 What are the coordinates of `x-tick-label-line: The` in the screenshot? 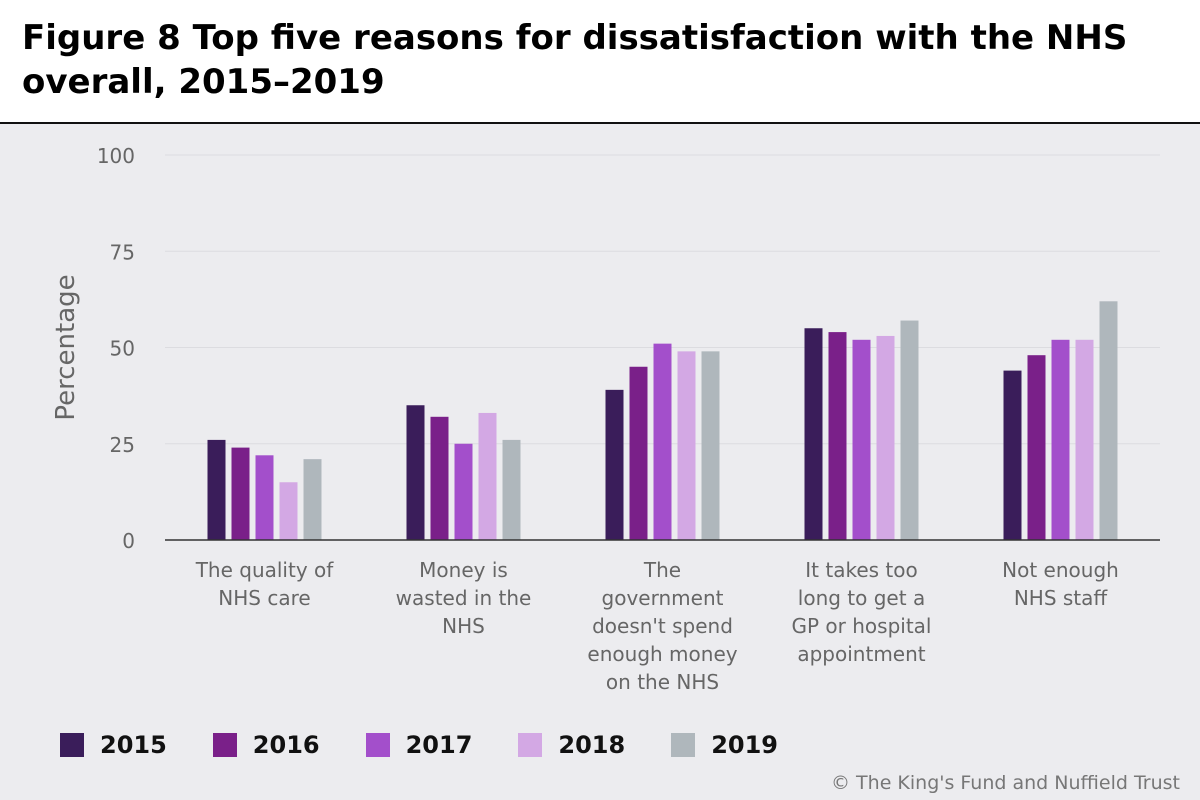 It's located at (662, 570).